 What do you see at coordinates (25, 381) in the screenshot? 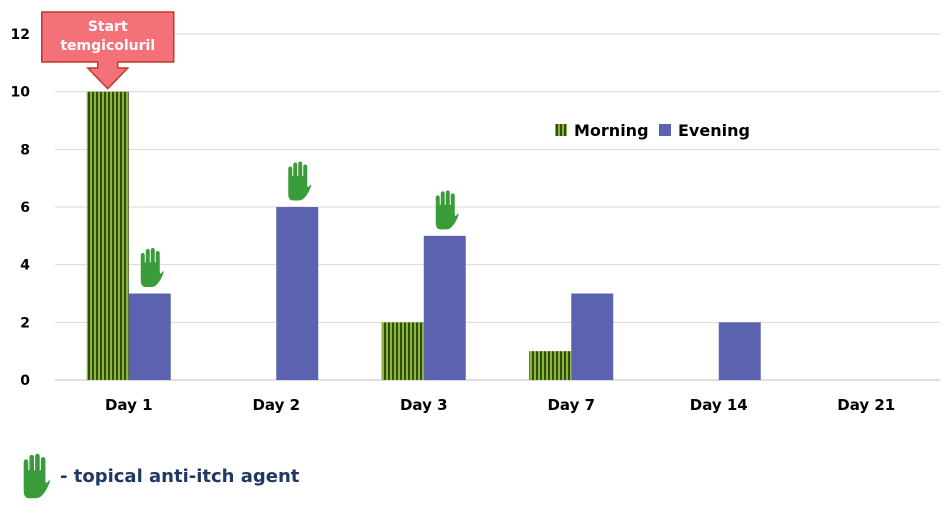
I see `y-tick-label: 0` at bounding box center [25, 381].